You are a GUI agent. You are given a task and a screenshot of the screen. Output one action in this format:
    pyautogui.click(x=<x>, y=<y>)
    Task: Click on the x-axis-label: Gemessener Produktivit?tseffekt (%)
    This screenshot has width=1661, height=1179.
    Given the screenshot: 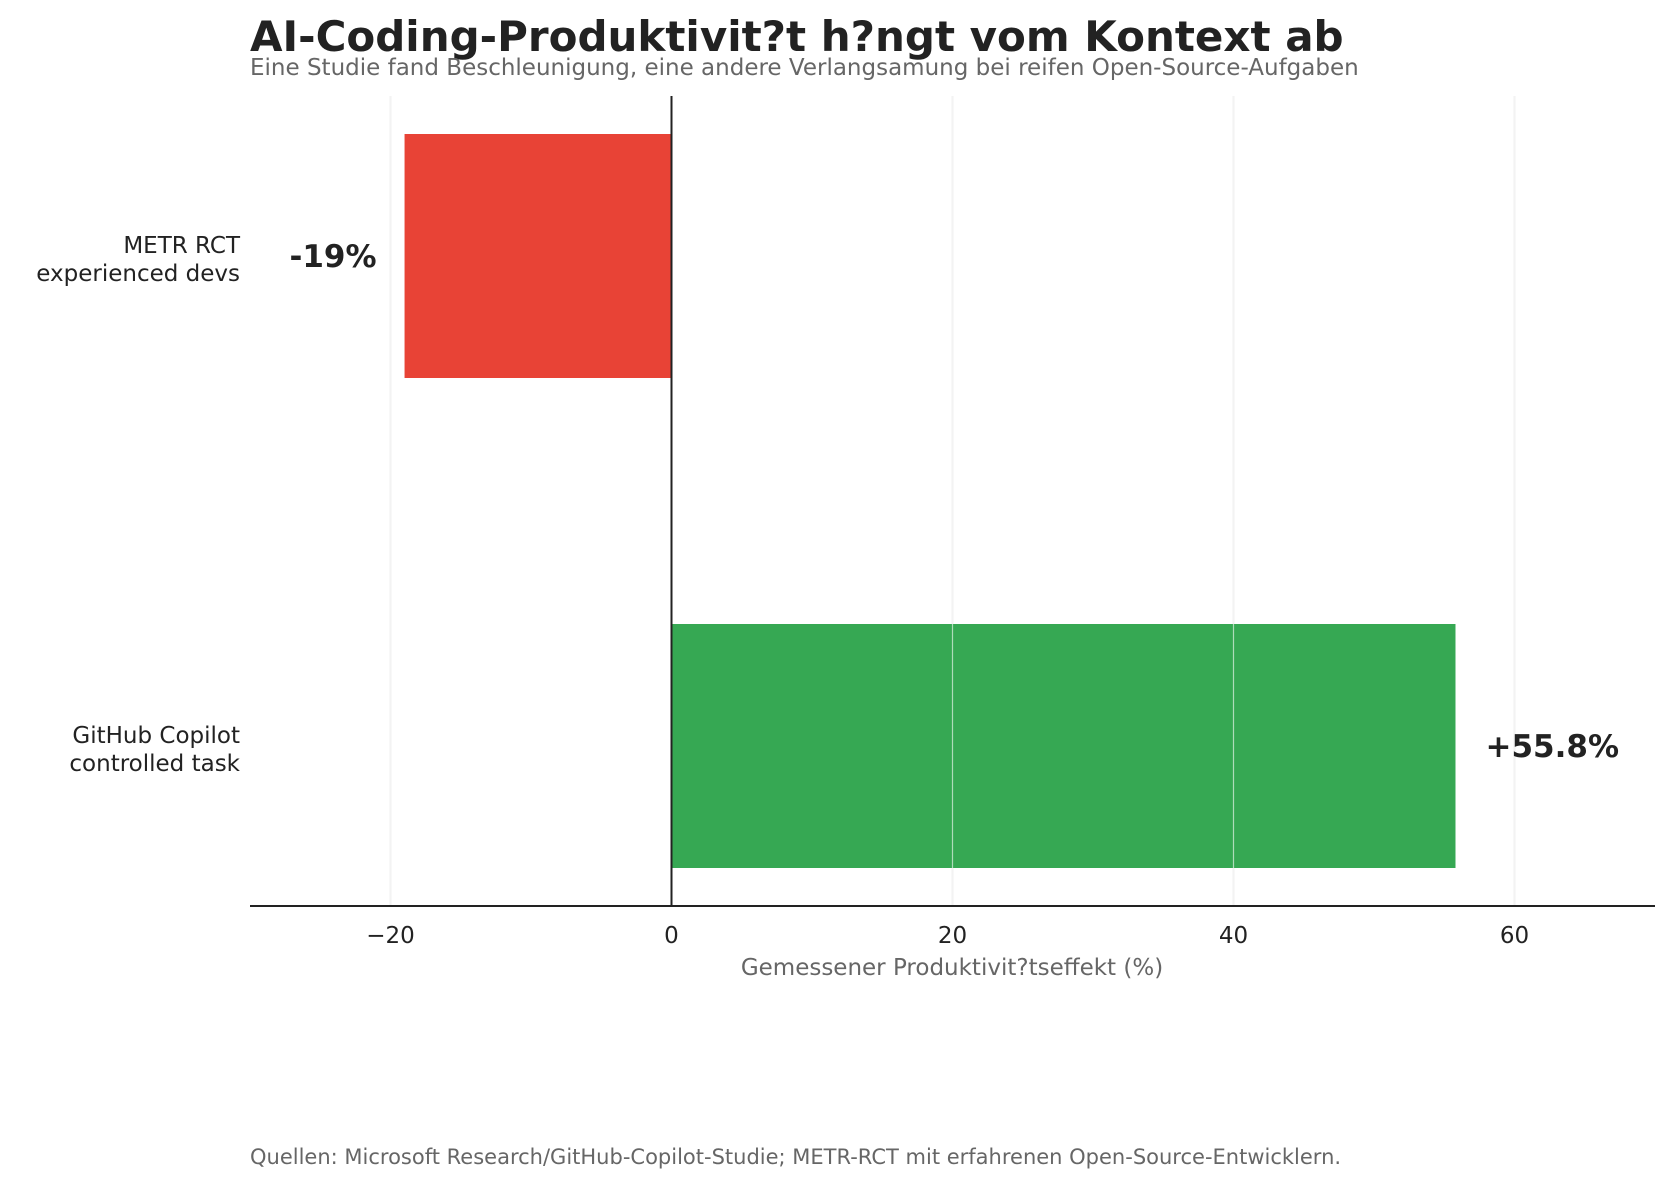 What is the action you would take?
    pyautogui.click(x=952, y=968)
    